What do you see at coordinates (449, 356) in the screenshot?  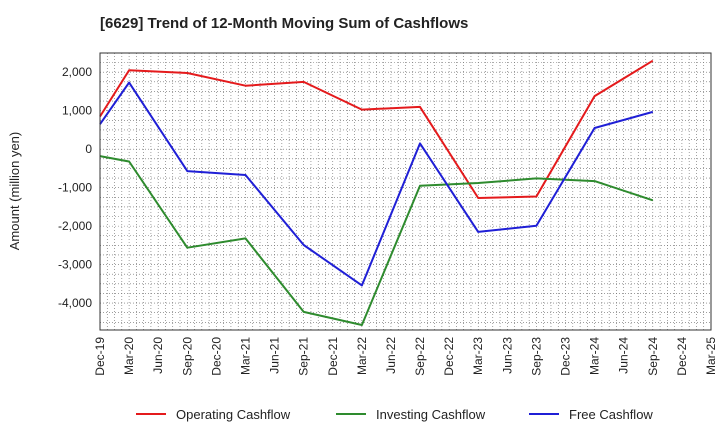 I see `x-tick-label: Dec-22` at bounding box center [449, 356].